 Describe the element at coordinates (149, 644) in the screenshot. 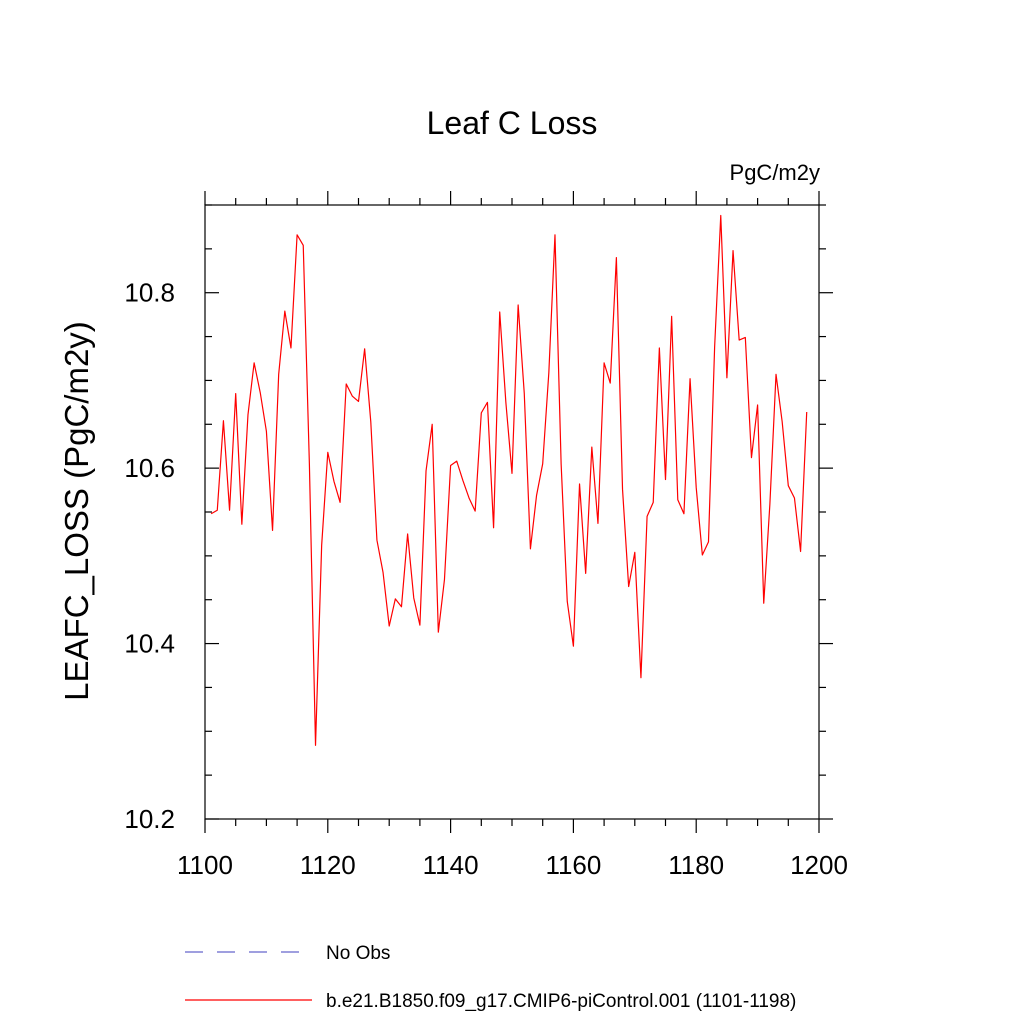

I see `y-tick-label: 10.4` at that location.